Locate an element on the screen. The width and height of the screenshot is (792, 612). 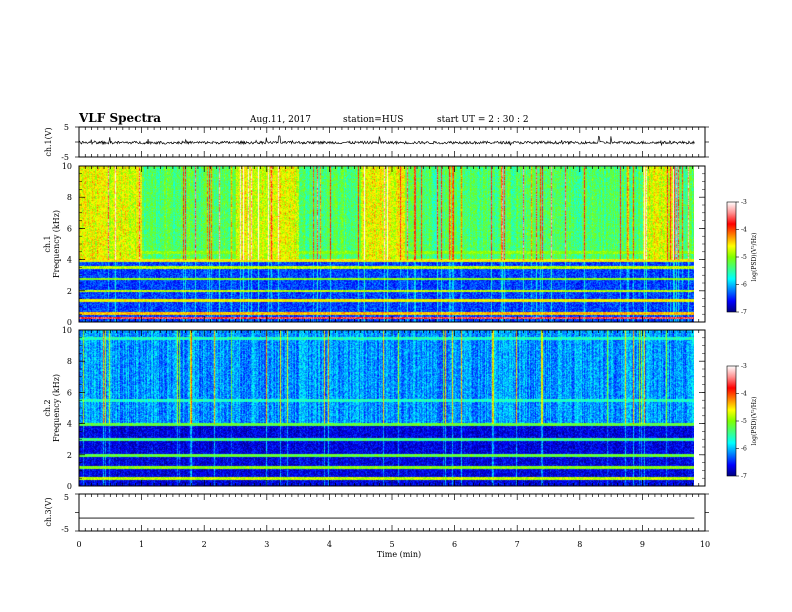
ch1-waveform-panel: 5 -5 ch.1(V) is located at coordinates (376, 142).